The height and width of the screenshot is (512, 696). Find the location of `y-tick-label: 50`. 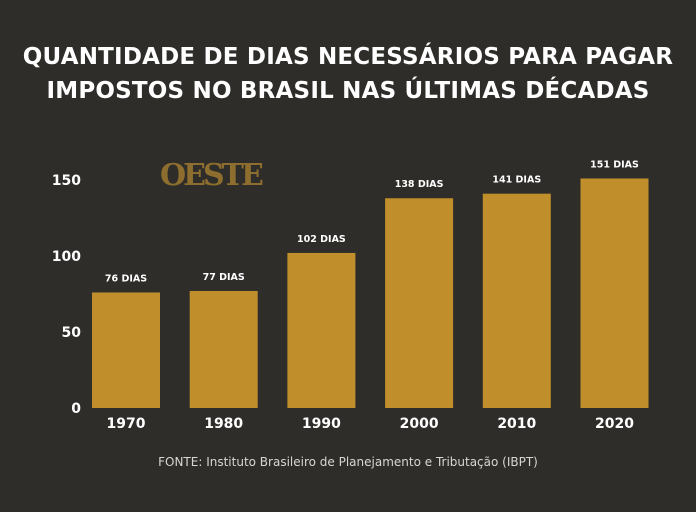

y-tick-label: 50 is located at coordinates (72, 333).